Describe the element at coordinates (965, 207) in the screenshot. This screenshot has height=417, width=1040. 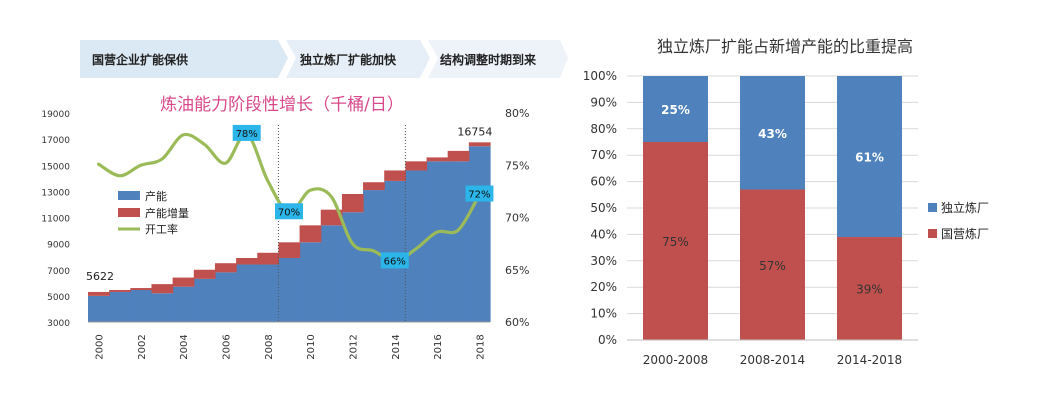
I see `legend-label-independent: 独立炼厂` at that location.